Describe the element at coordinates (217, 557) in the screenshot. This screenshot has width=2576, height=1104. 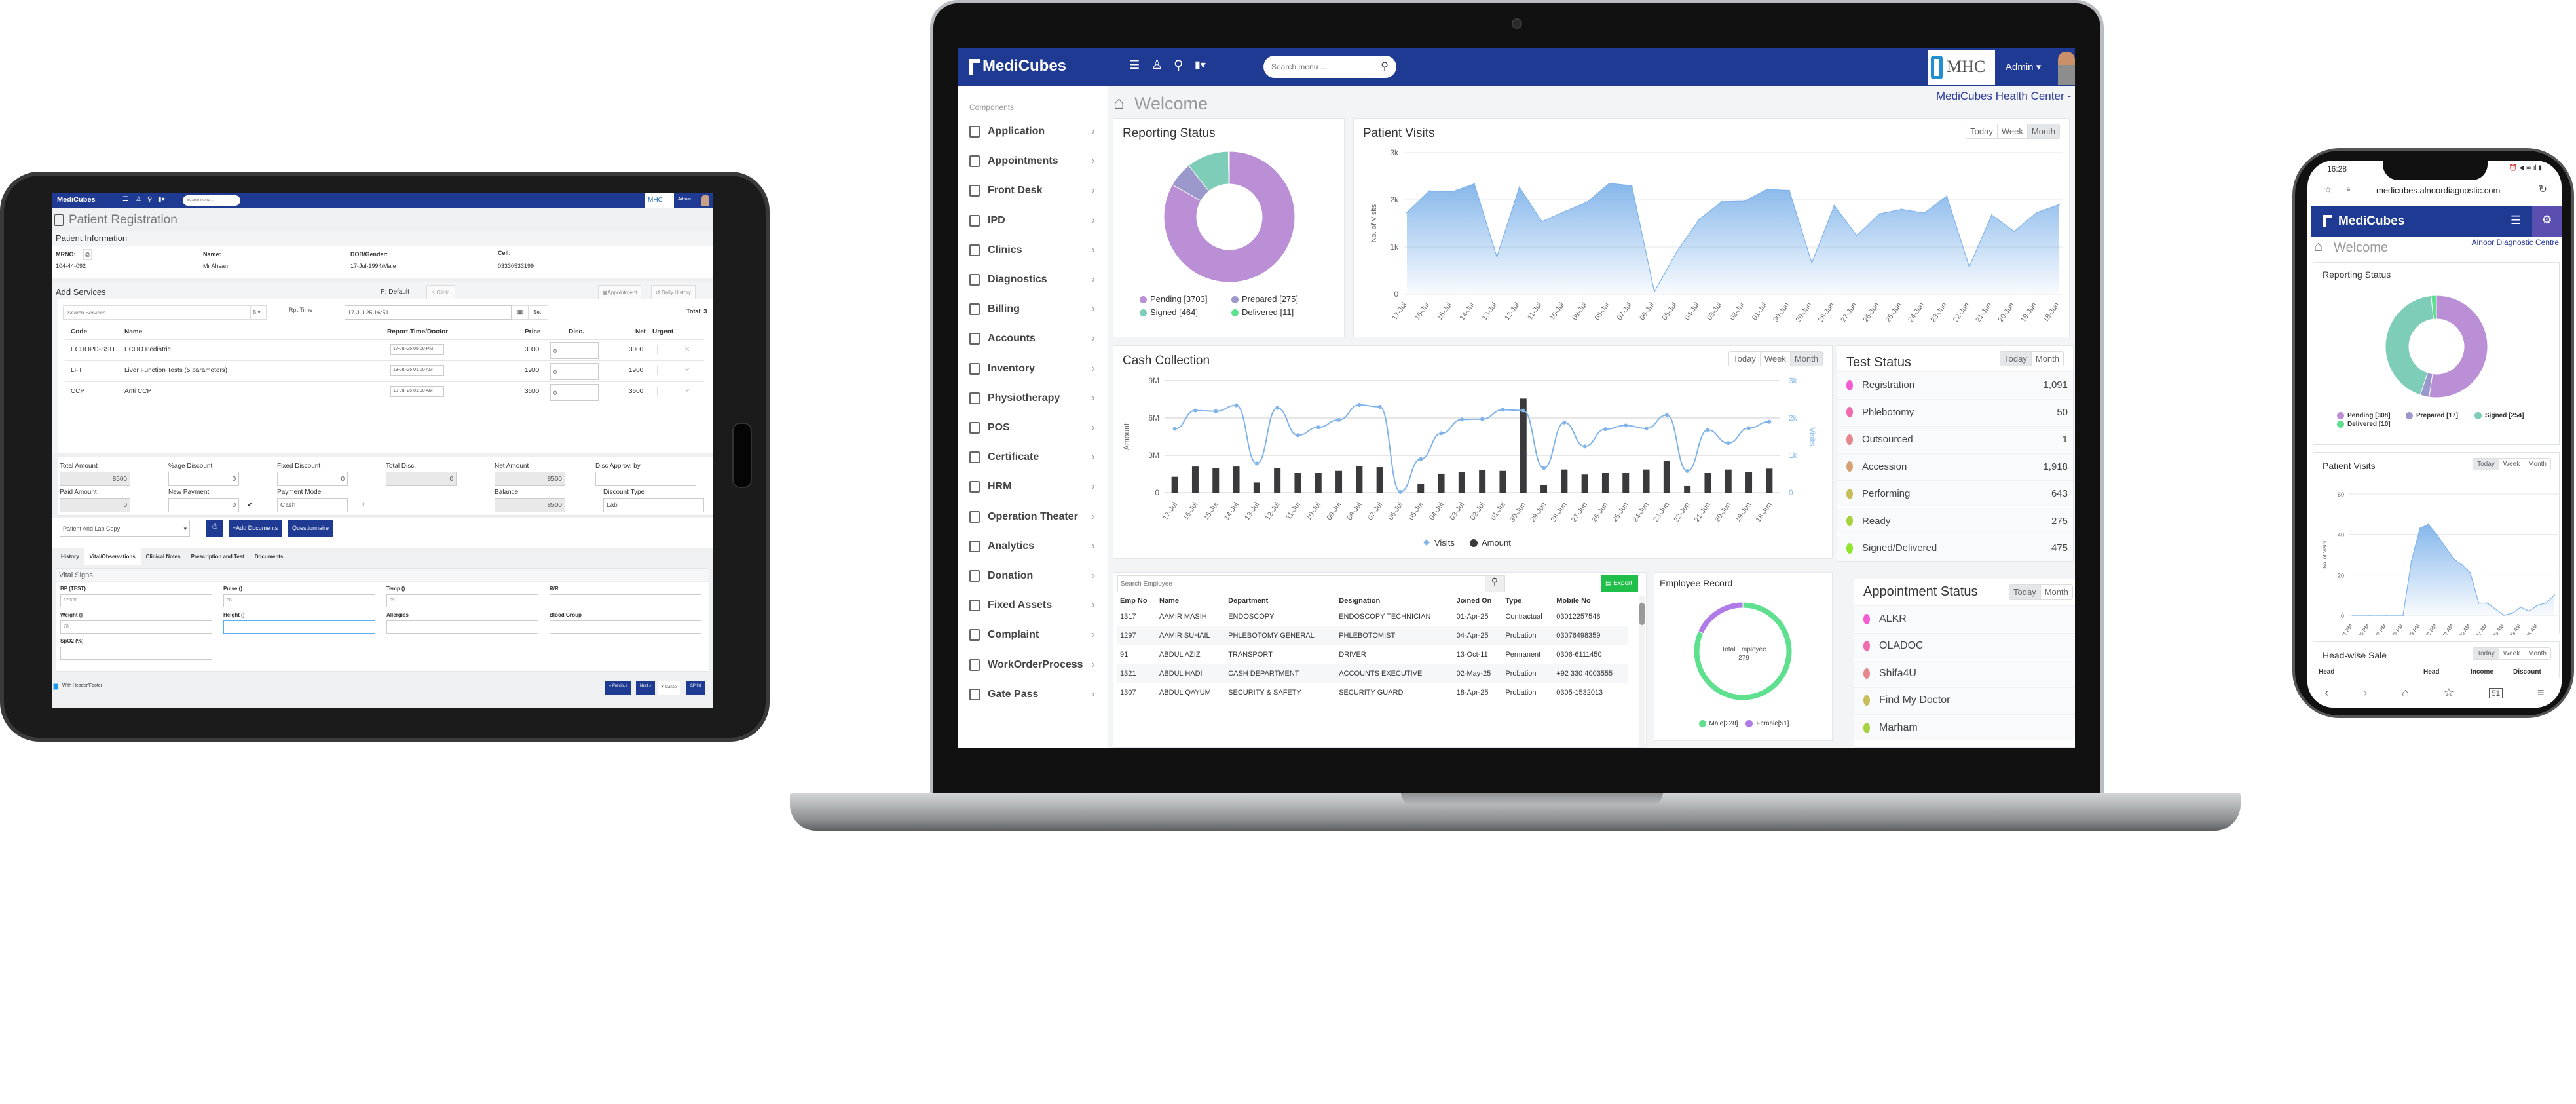
I see `tab-prescription-and-test: Prescription and Test` at that location.